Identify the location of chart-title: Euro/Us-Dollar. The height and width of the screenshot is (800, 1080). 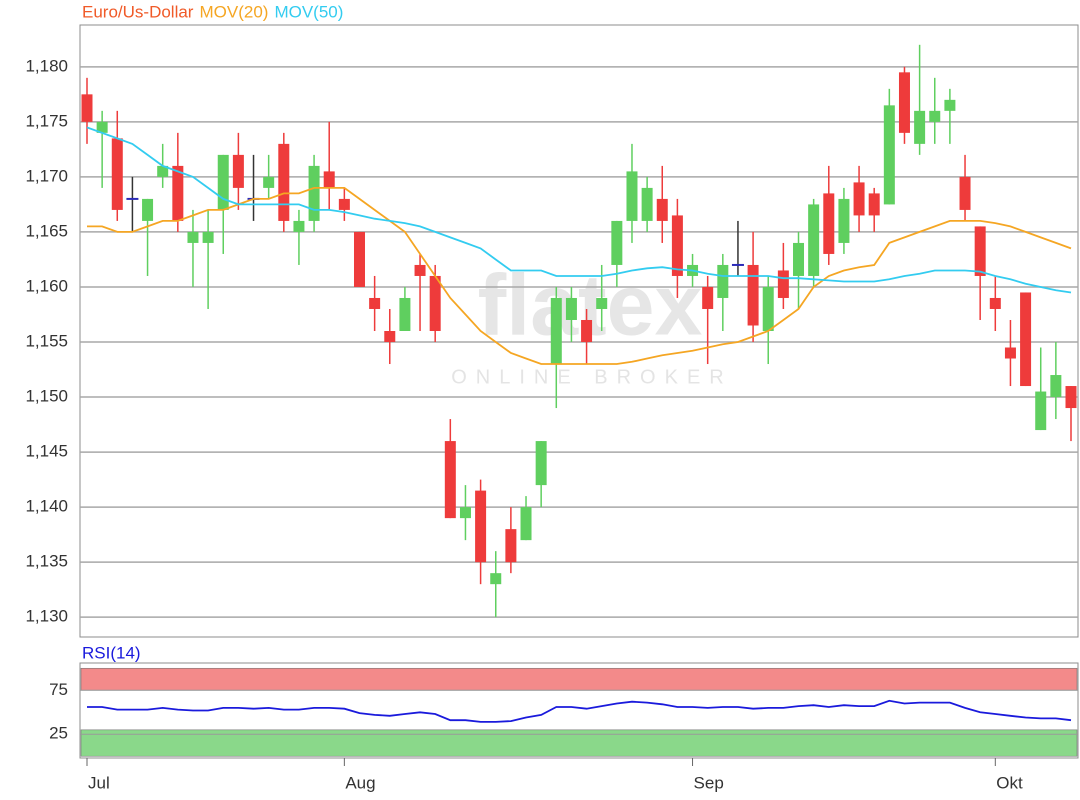
(138, 11).